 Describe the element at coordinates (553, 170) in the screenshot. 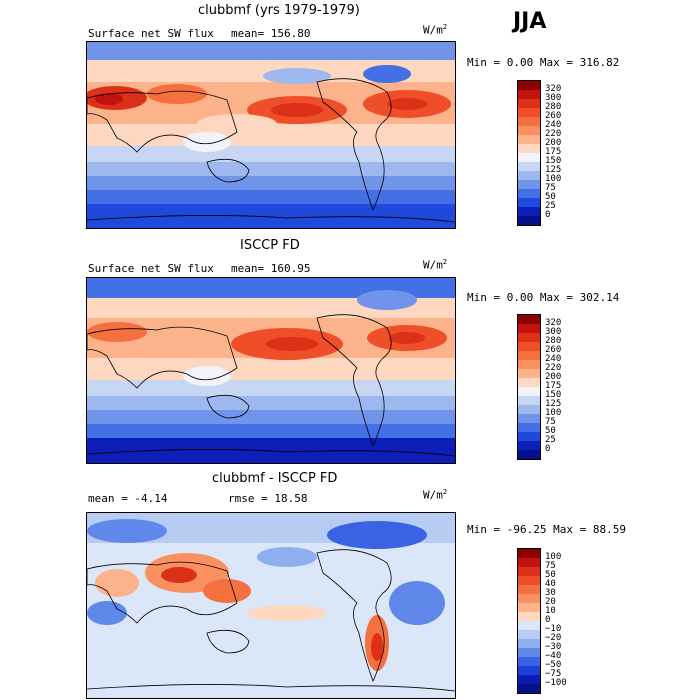

I see `panel-1-colorbar-tick: 125` at that location.